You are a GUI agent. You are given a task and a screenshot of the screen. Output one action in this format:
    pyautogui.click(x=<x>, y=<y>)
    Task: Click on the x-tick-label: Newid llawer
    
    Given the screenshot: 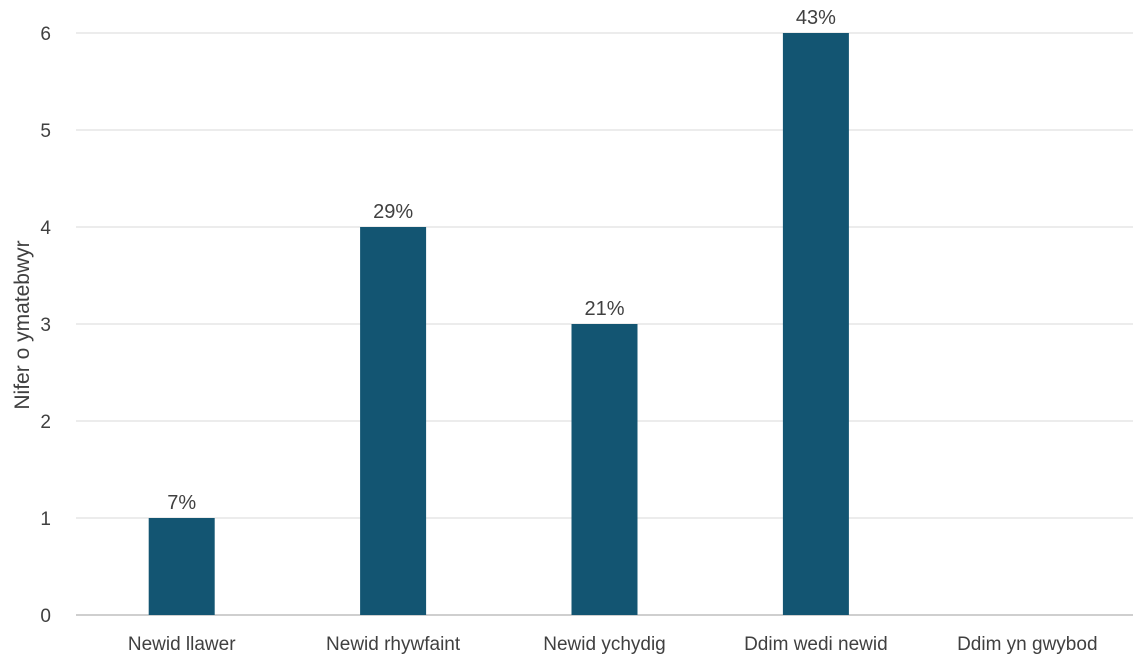 What is the action you would take?
    pyautogui.click(x=182, y=644)
    